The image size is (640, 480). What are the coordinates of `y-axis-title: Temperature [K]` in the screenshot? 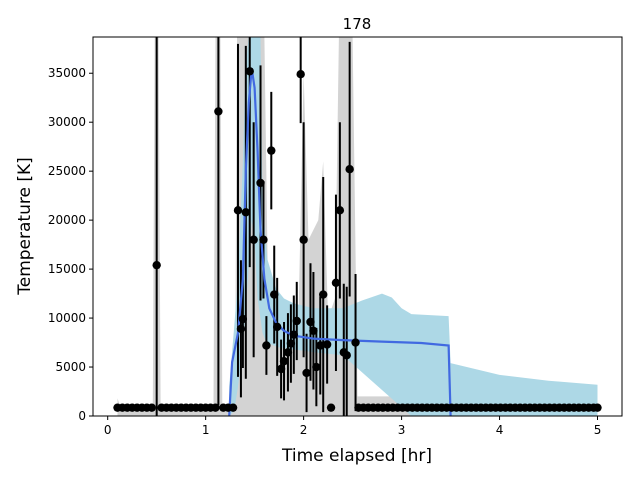 It's located at (25, 226).